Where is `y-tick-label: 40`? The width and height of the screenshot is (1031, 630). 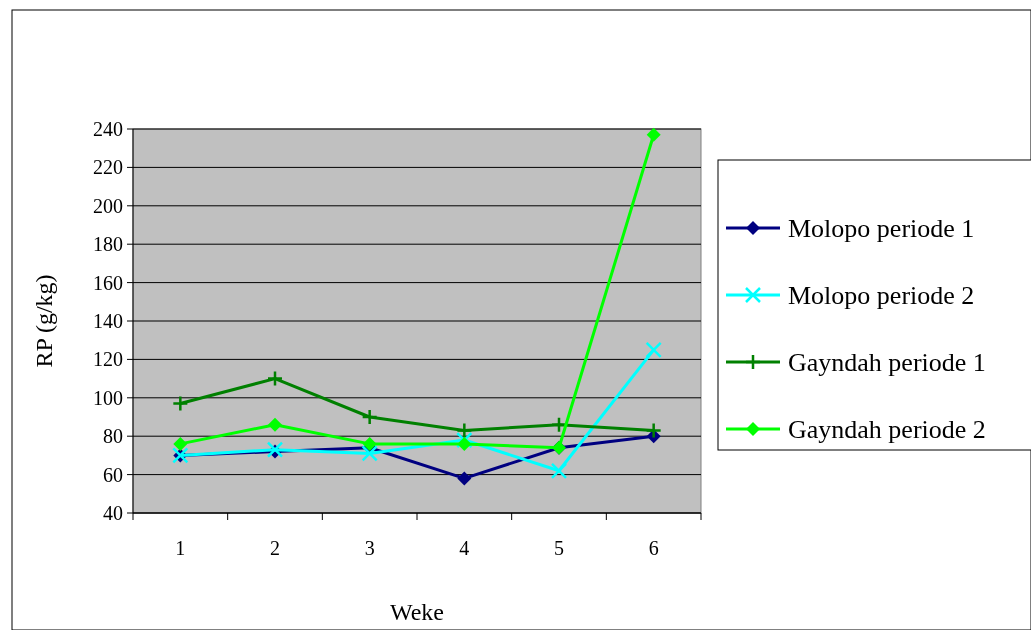
y-tick-label: 40 is located at coordinates (113, 513).